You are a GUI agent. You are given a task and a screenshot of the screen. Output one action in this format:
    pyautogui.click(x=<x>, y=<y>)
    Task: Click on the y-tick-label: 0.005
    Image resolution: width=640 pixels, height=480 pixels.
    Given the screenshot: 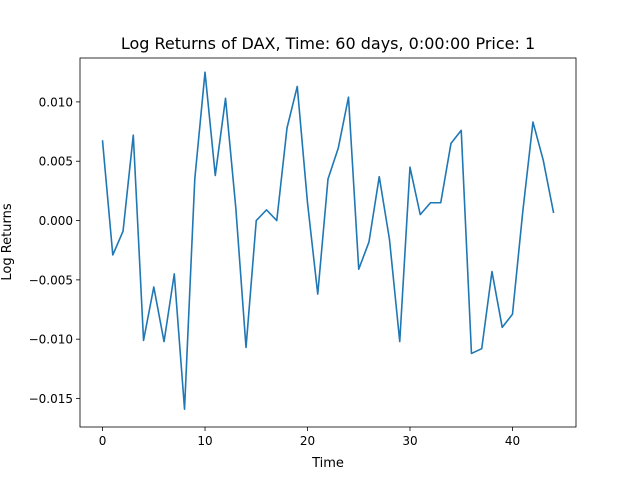 What is the action you would take?
    pyautogui.click(x=56, y=162)
    